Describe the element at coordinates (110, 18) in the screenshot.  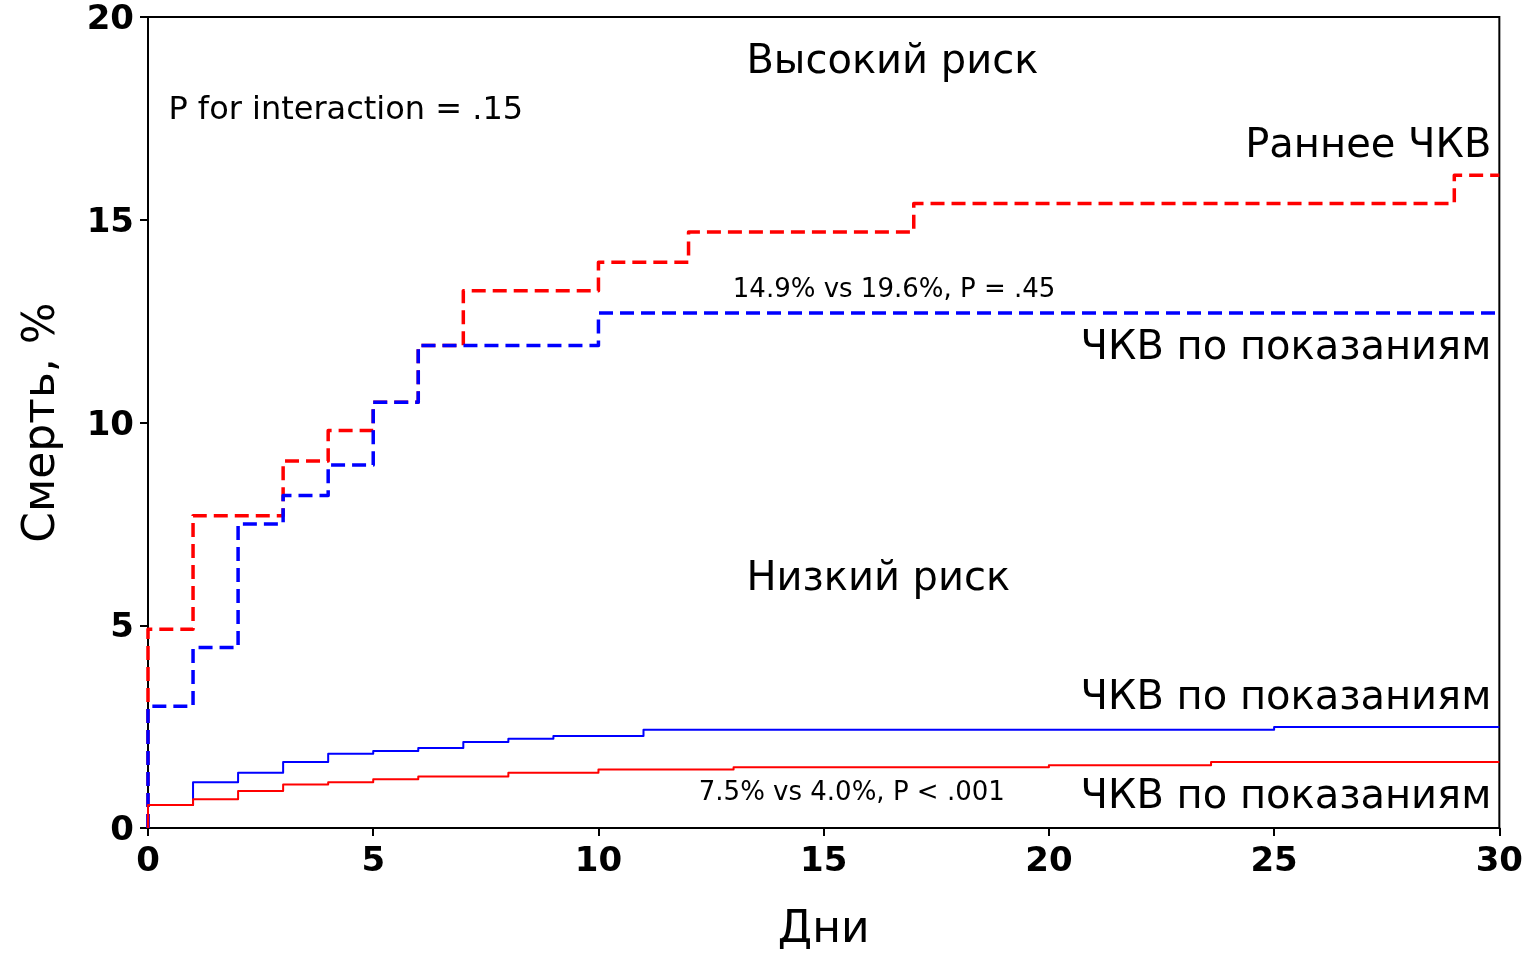
I see `y-tick-label: 20` at that location.